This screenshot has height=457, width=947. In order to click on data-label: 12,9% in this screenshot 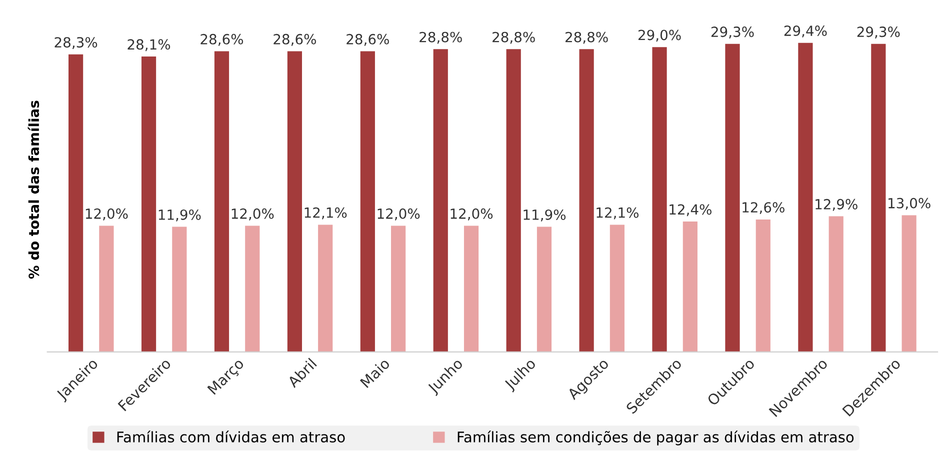, I will do `click(837, 204)`.